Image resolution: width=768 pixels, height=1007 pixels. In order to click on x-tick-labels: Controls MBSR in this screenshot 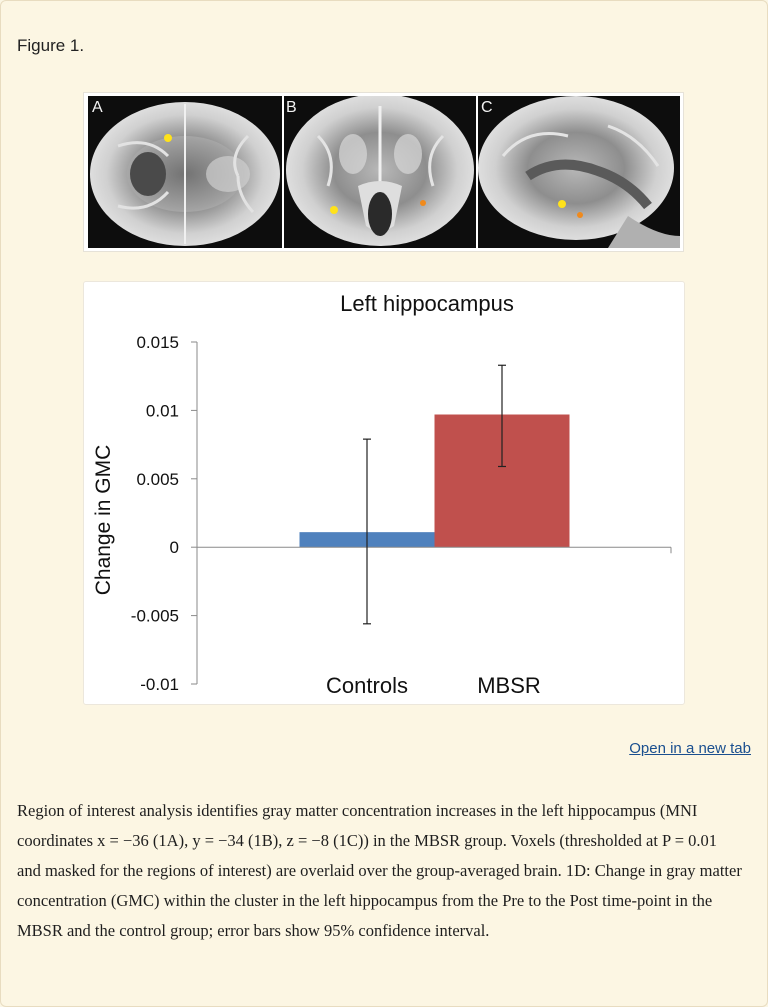, I will do `click(433, 685)`.